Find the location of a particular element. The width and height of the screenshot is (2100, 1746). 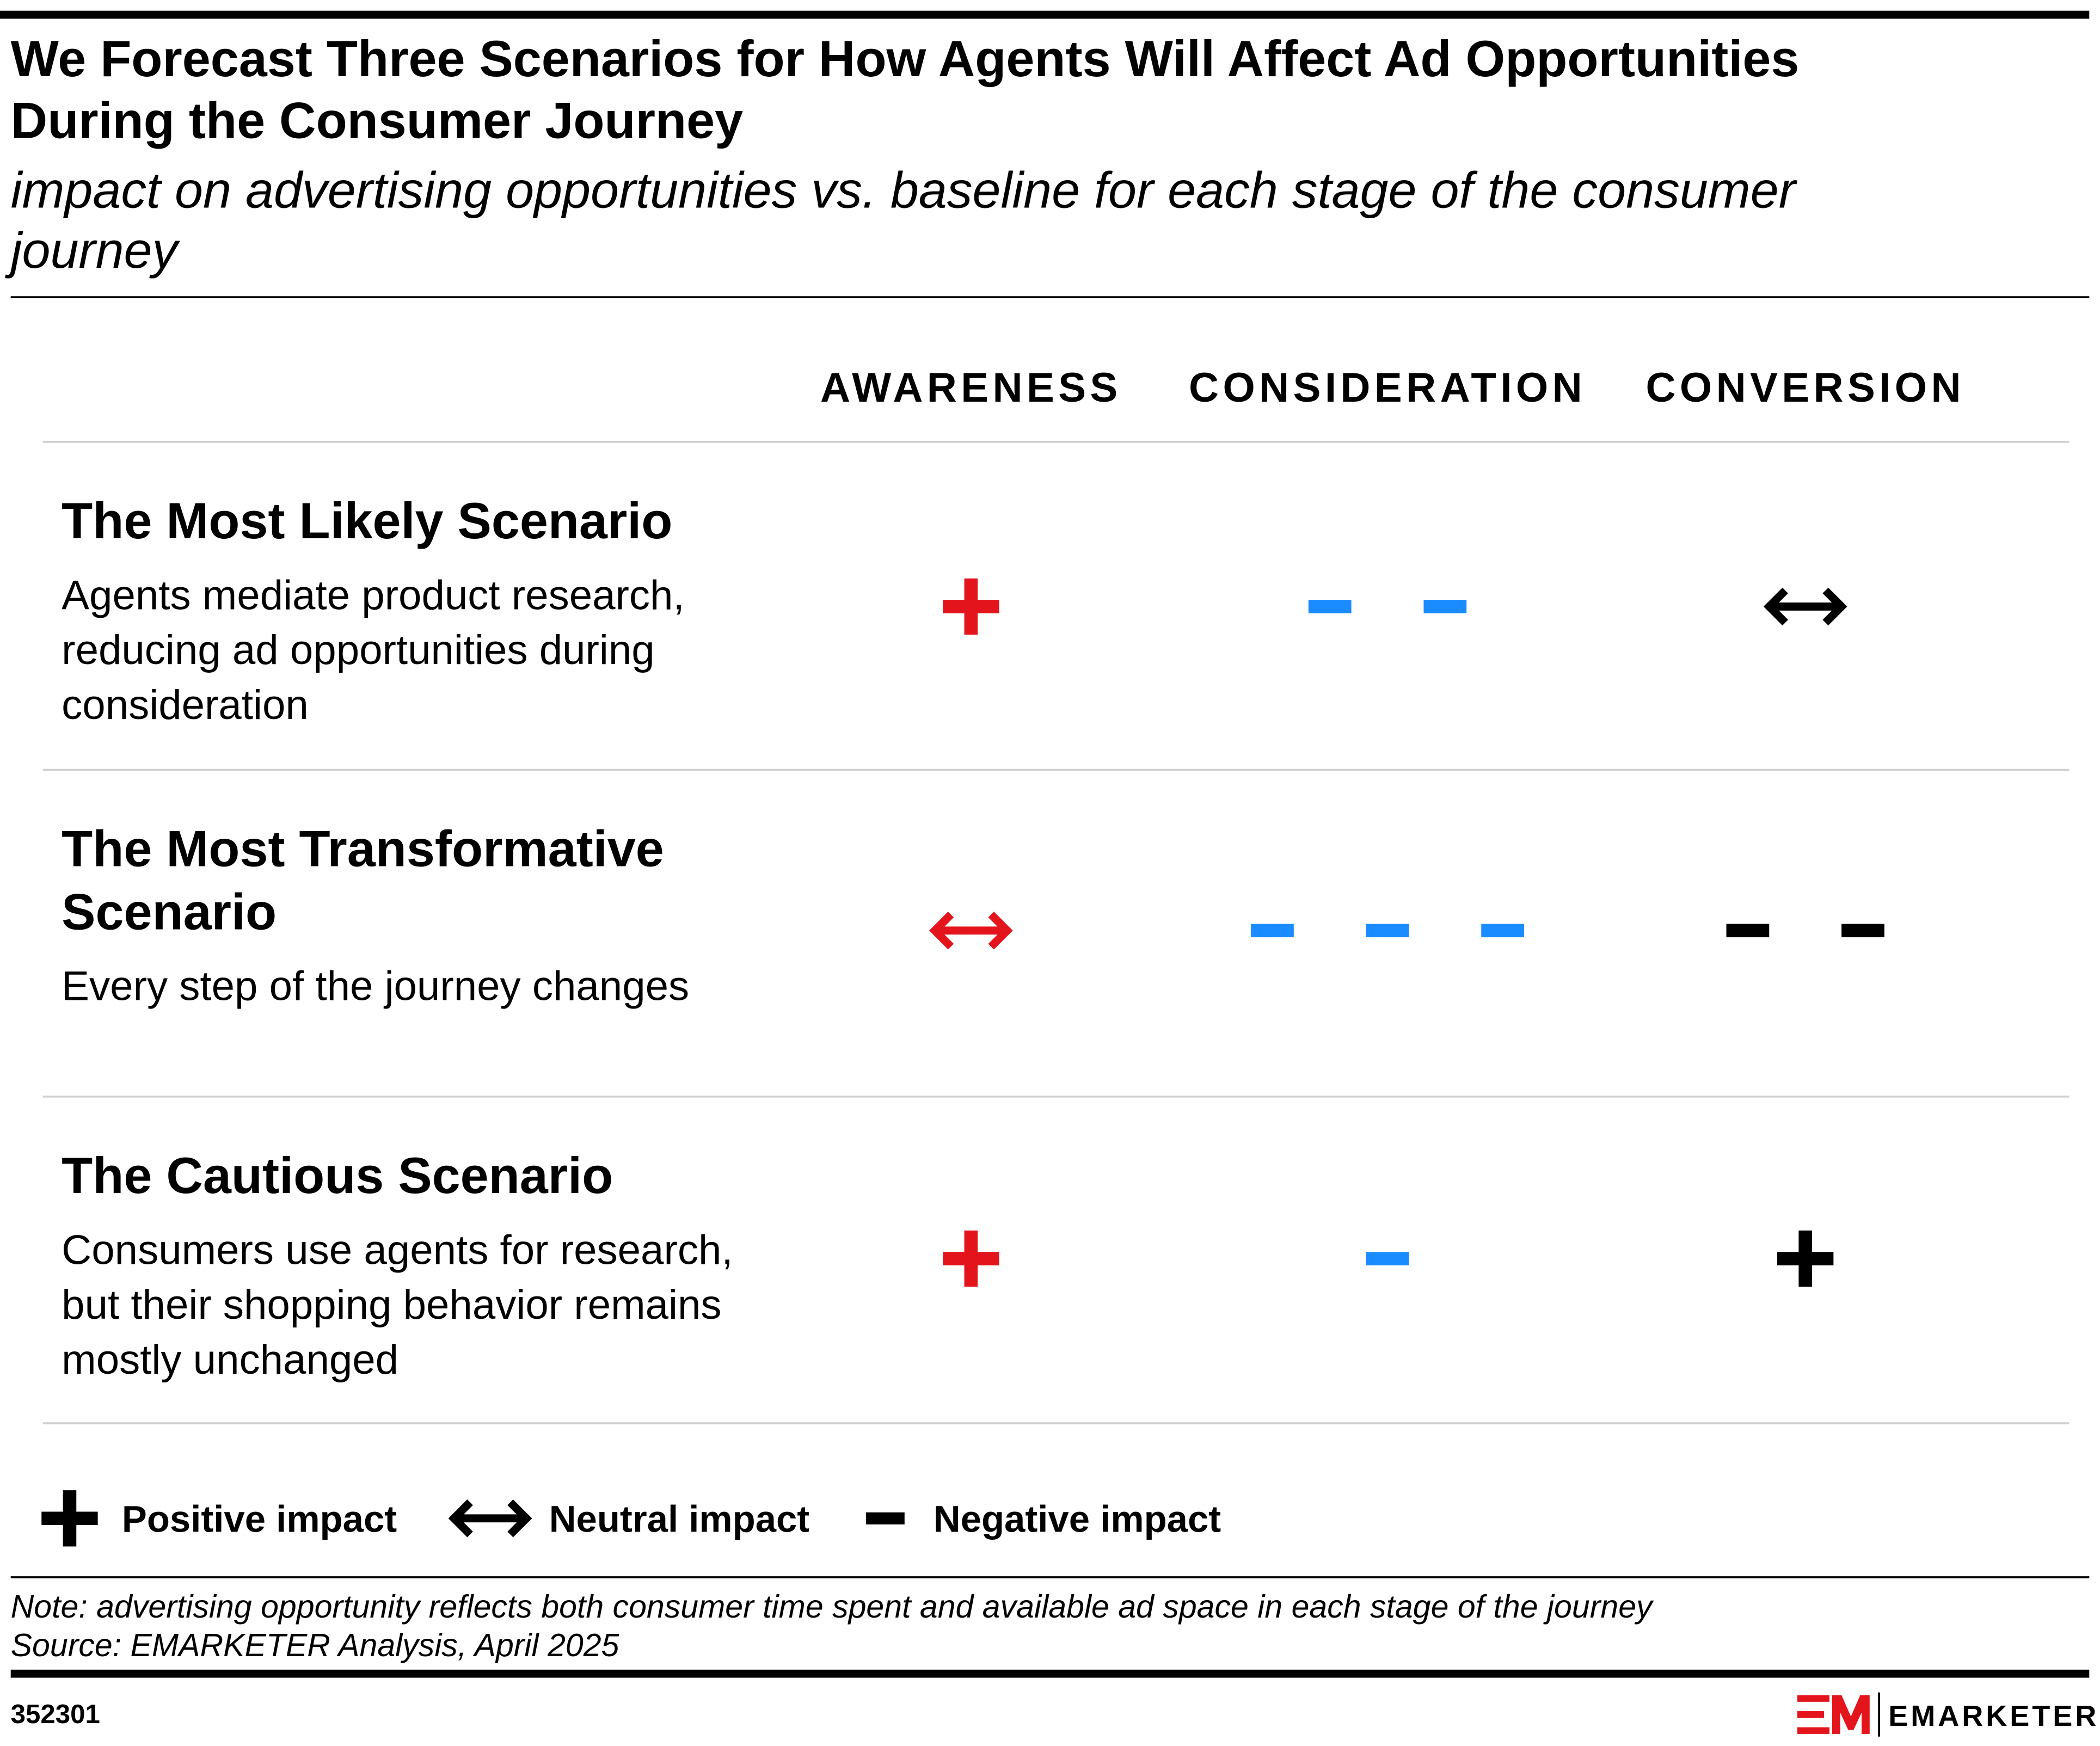

chart-id: 352301 is located at coordinates (55, 1714).